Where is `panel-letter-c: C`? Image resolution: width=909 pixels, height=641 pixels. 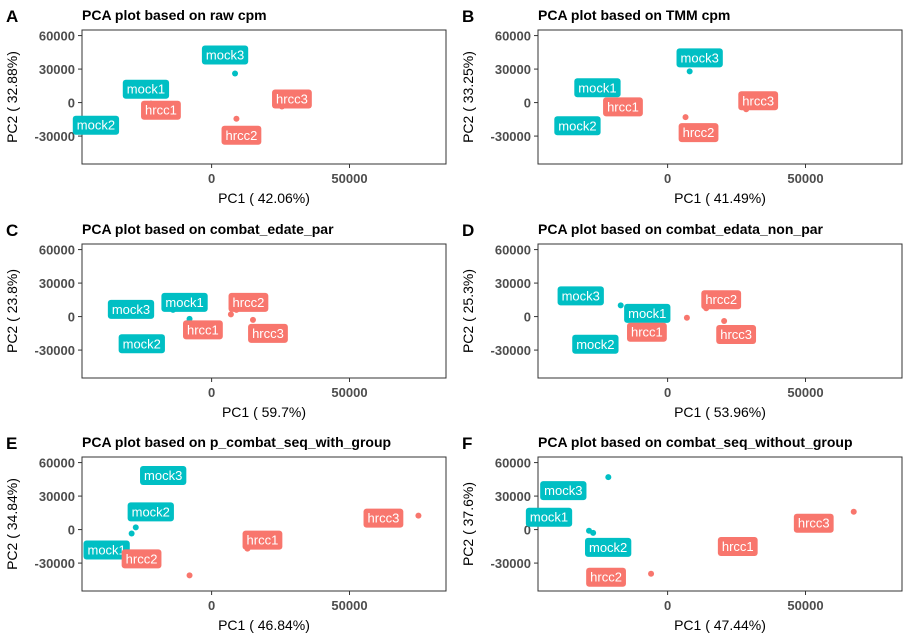
panel-letter-c: C is located at coordinates (12, 230).